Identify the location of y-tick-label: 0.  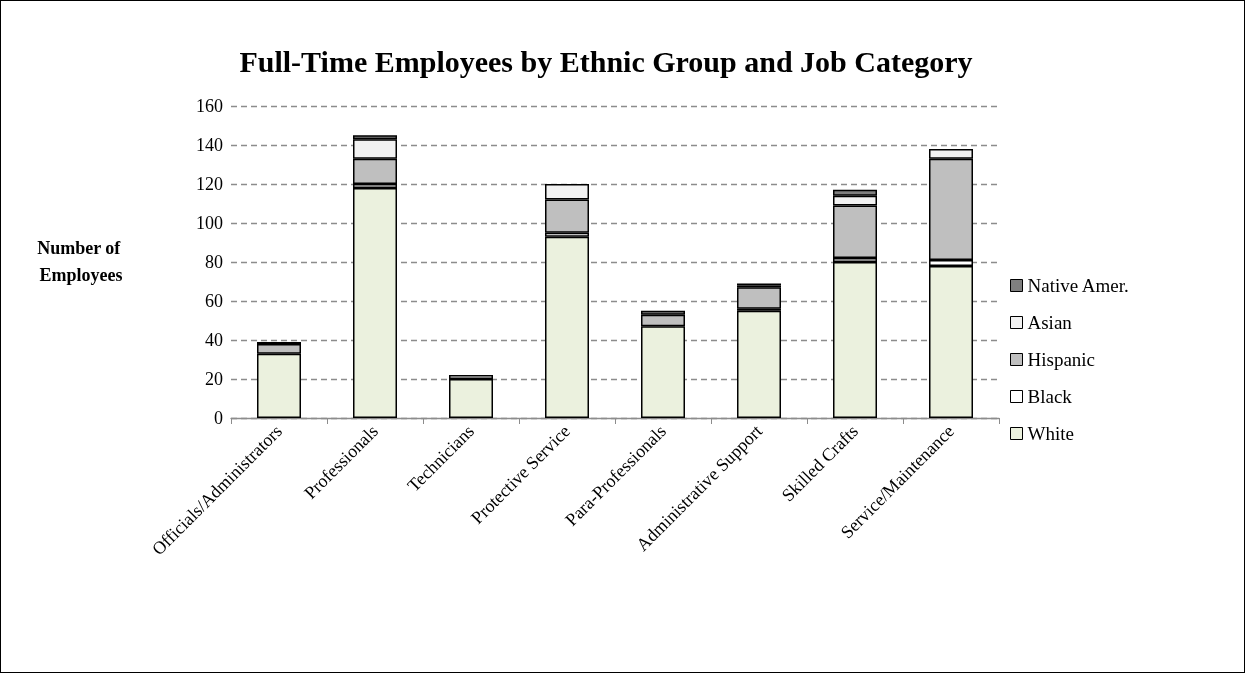
(218, 418).